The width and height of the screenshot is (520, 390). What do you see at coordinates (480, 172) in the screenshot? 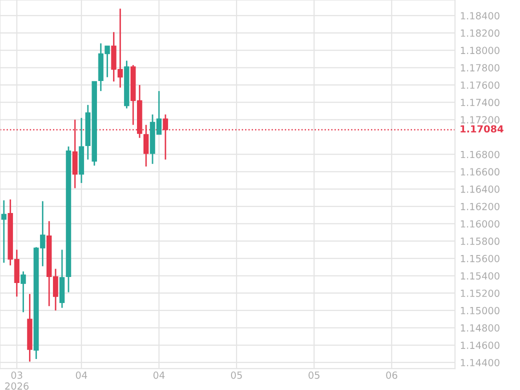
I see `y-tick-label: 1.16600` at bounding box center [480, 172].